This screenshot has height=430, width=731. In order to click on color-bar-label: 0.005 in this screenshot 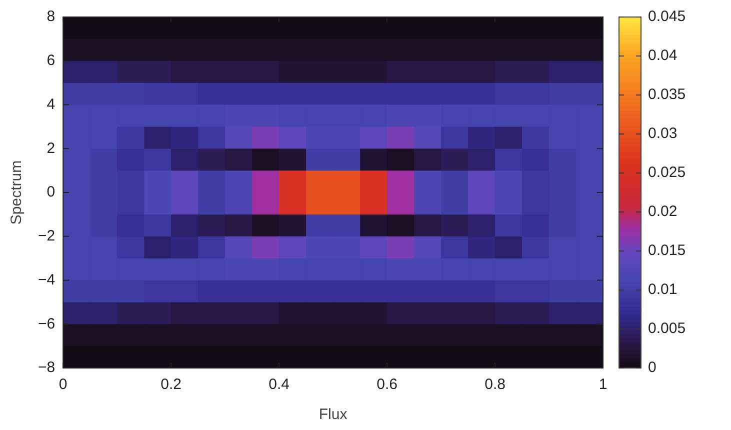, I will do `click(667, 329)`.